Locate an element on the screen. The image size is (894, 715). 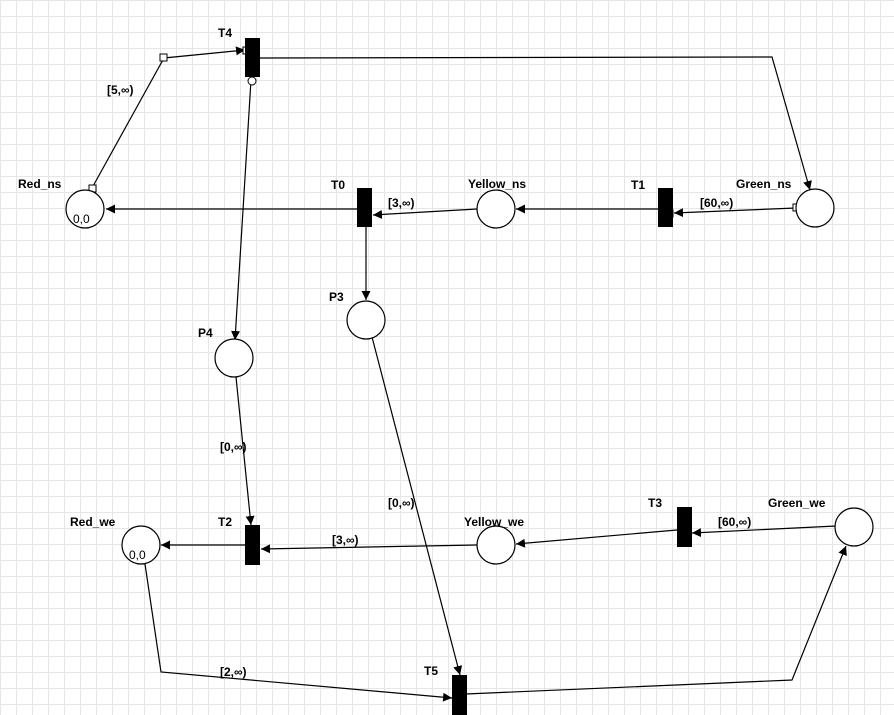
label-green_ns: Green_ns is located at coordinates (764, 184).